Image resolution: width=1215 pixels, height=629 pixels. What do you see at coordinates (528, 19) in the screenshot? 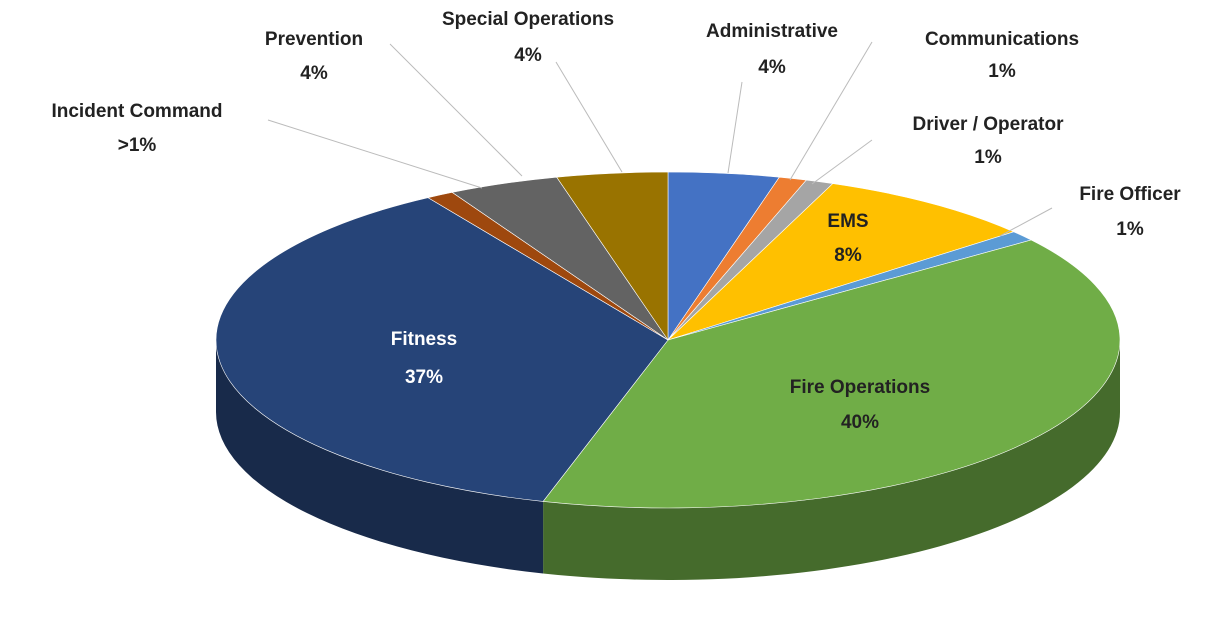
I see `slice-label: Special Operations` at bounding box center [528, 19].